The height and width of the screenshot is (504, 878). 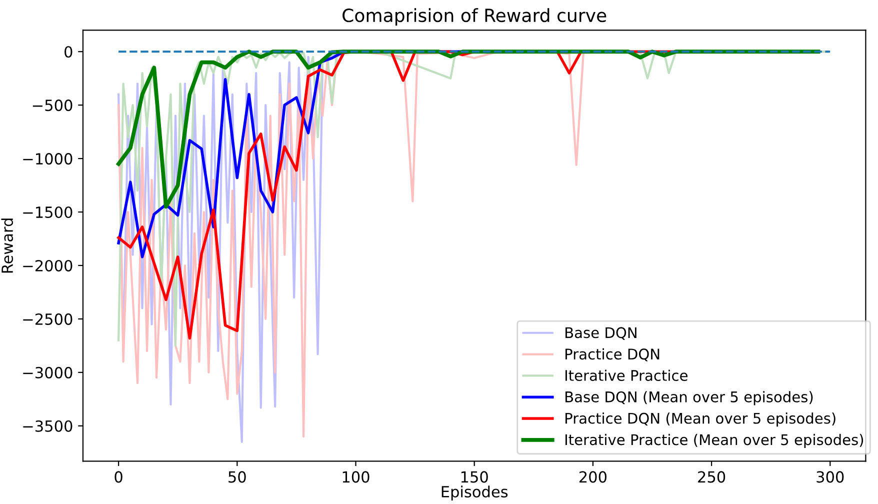 I want to click on x-tick-label: 150, so click(x=474, y=477).